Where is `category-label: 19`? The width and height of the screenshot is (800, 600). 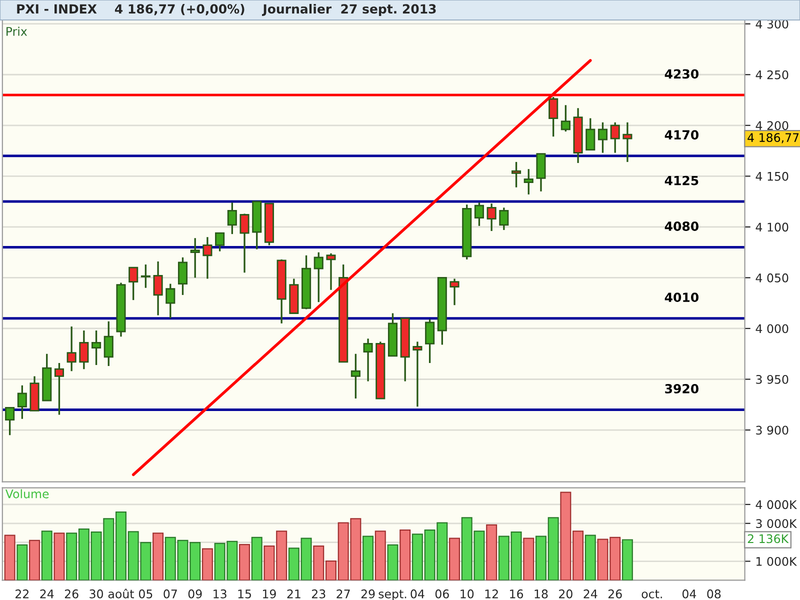
category-label: 19 is located at coordinates (269, 593).